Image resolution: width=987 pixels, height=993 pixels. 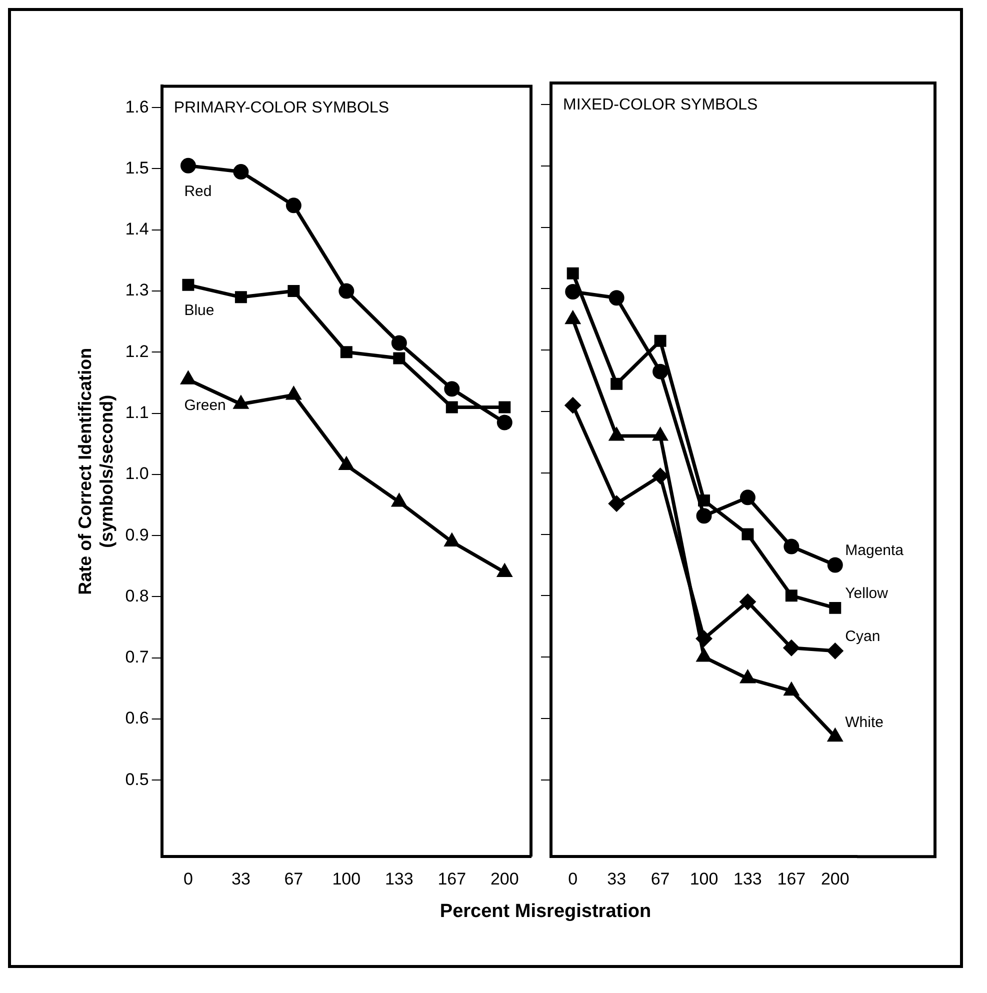 What do you see at coordinates (862, 637) in the screenshot?
I see `series-label: Cyan` at bounding box center [862, 637].